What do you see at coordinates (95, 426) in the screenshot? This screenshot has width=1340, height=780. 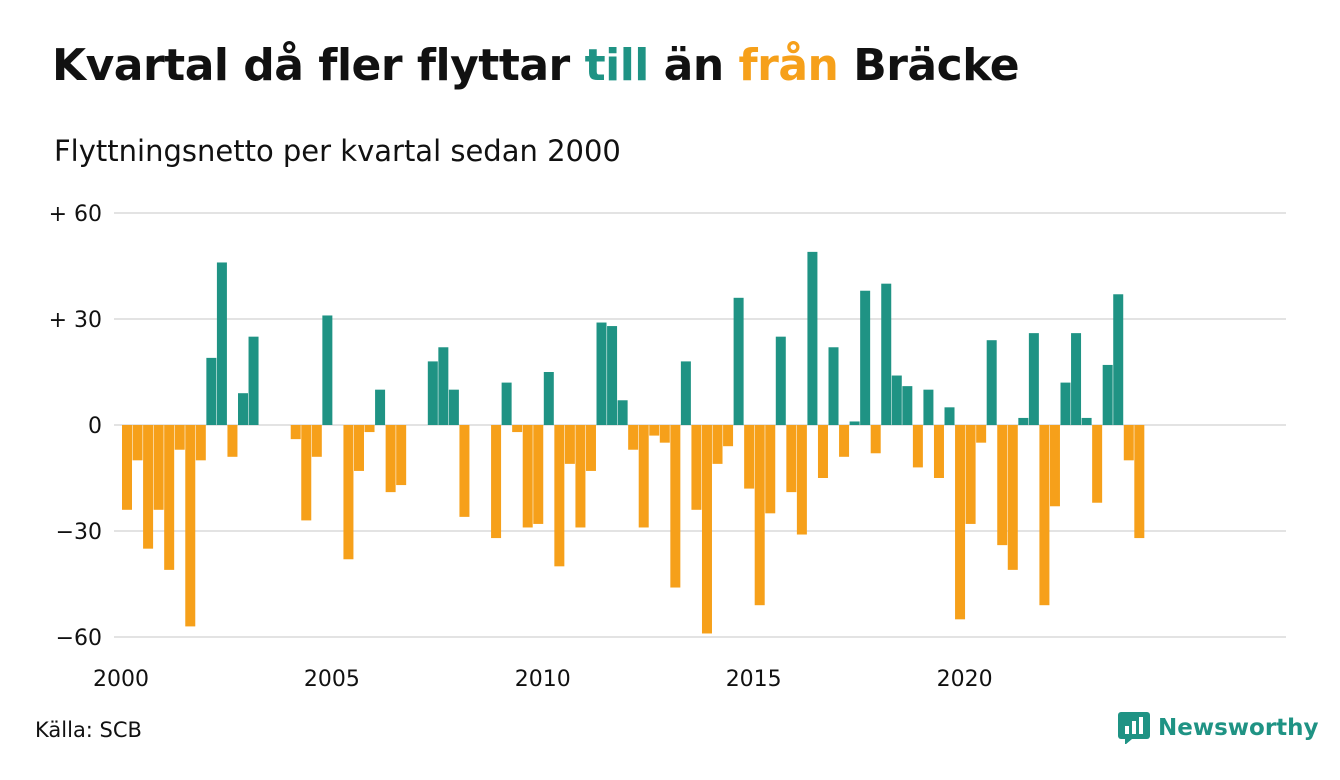 I see `y-tick-label: 0` at bounding box center [95, 426].